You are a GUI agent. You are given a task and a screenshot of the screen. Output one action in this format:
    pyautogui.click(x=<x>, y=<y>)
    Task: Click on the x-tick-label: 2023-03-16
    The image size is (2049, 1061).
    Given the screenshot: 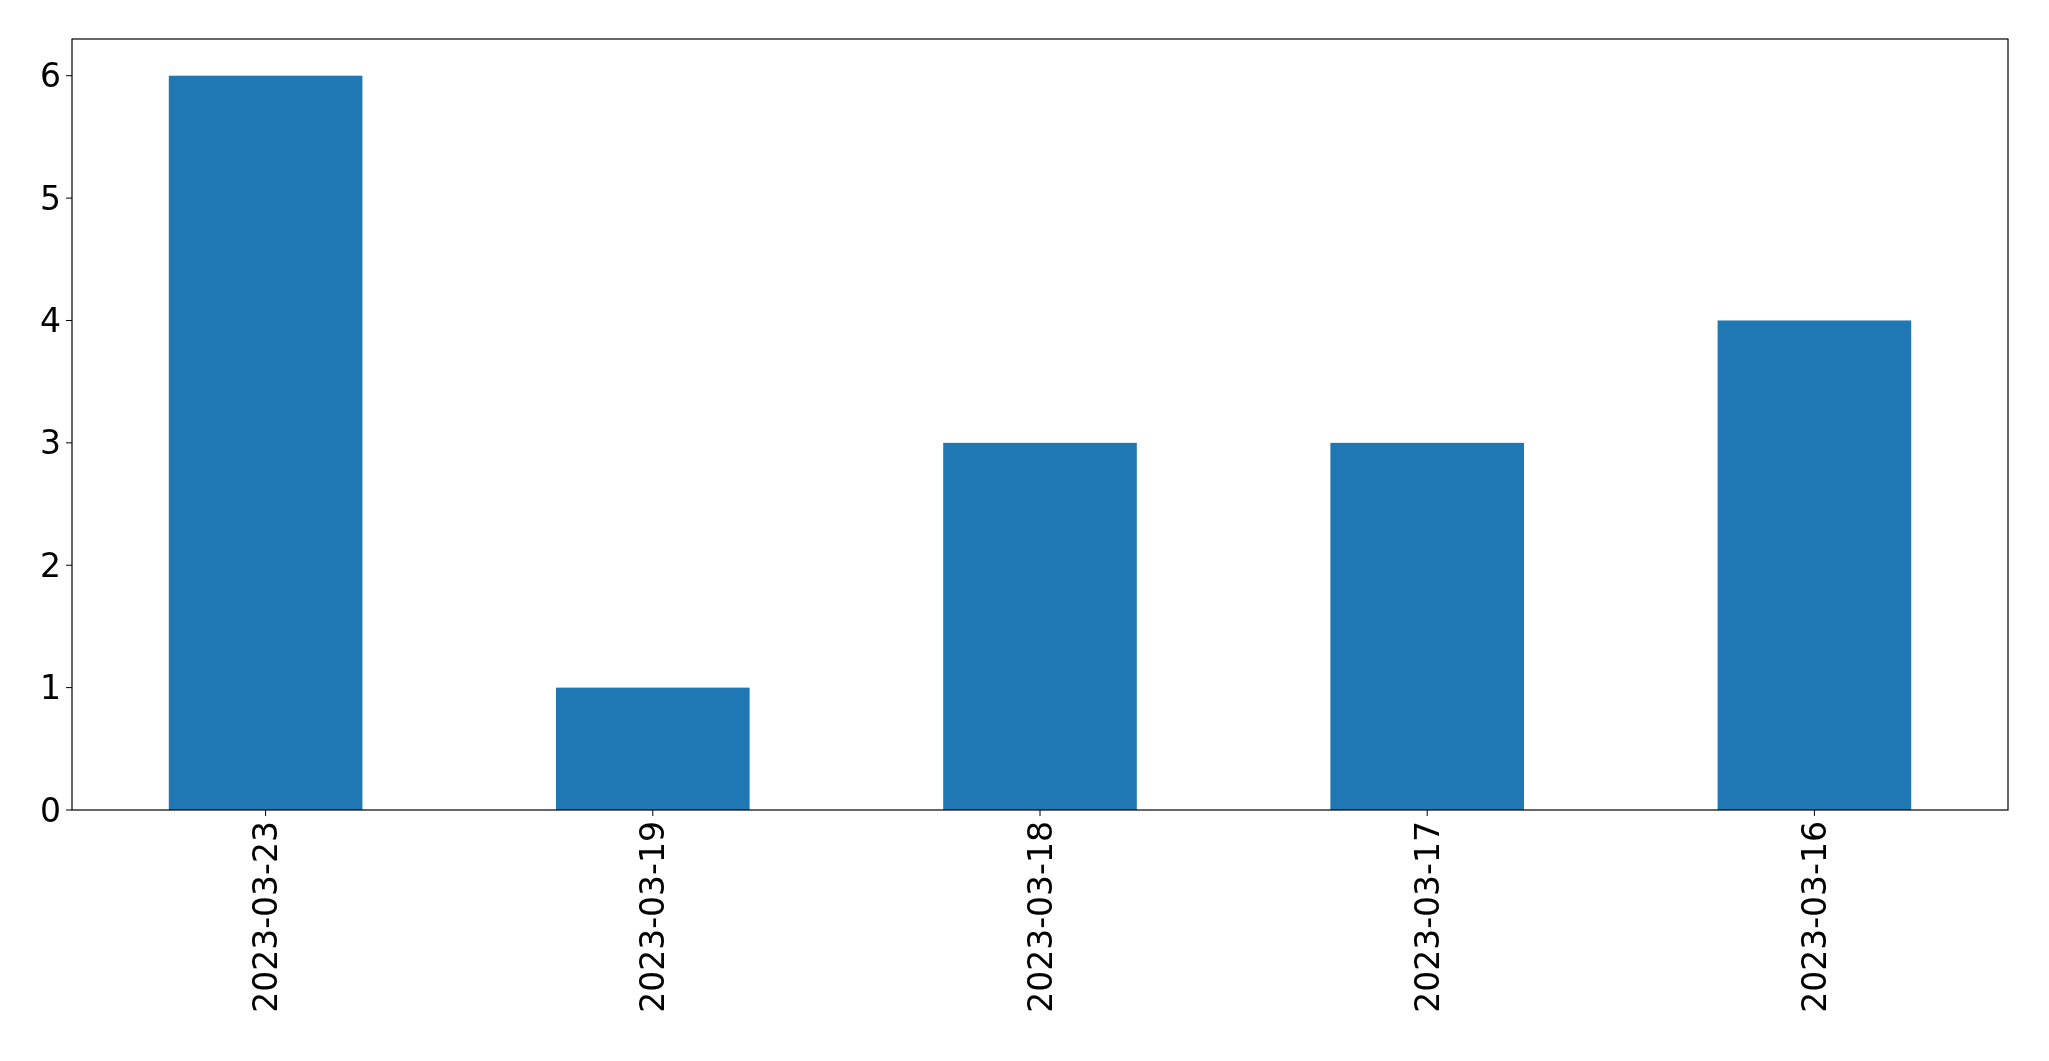 What is the action you would take?
    pyautogui.click(x=1814, y=917)
    